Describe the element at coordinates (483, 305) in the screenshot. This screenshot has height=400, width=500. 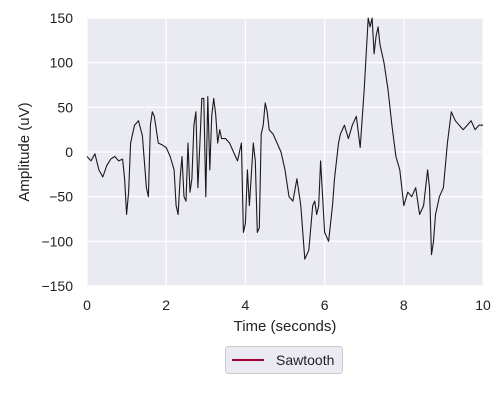
I see `x-tick-label: 10` at that location.